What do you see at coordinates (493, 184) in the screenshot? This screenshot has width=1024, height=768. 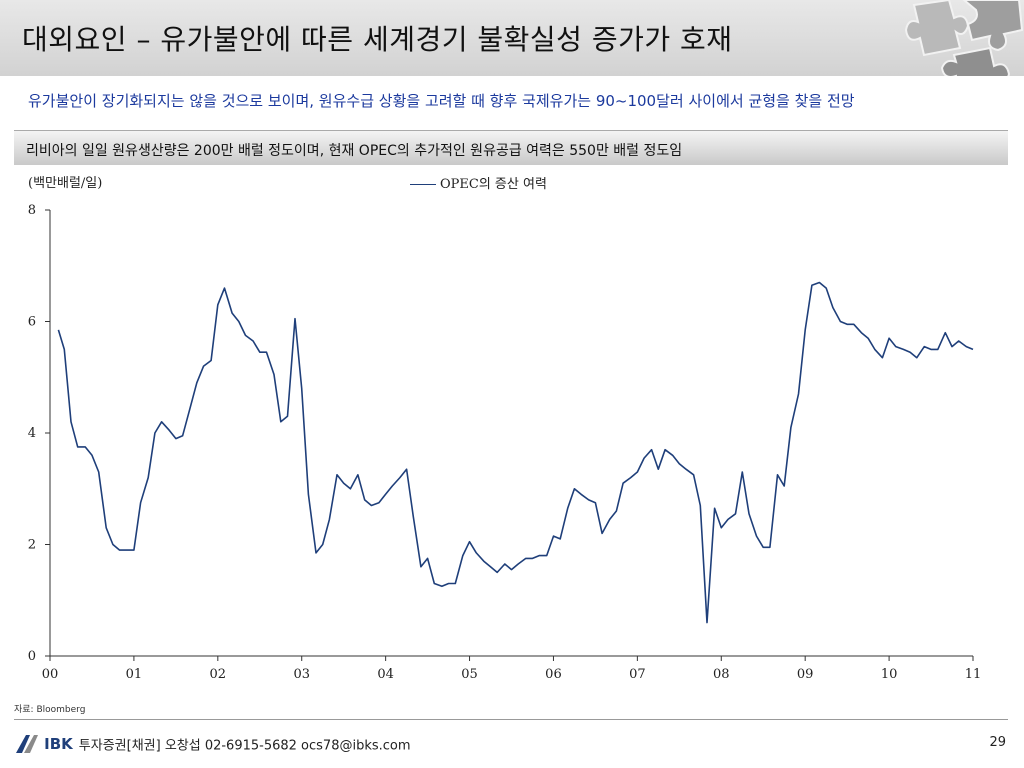 I see `legend-label: OPEC의 증산 여력` at bounding box center [493, 184].